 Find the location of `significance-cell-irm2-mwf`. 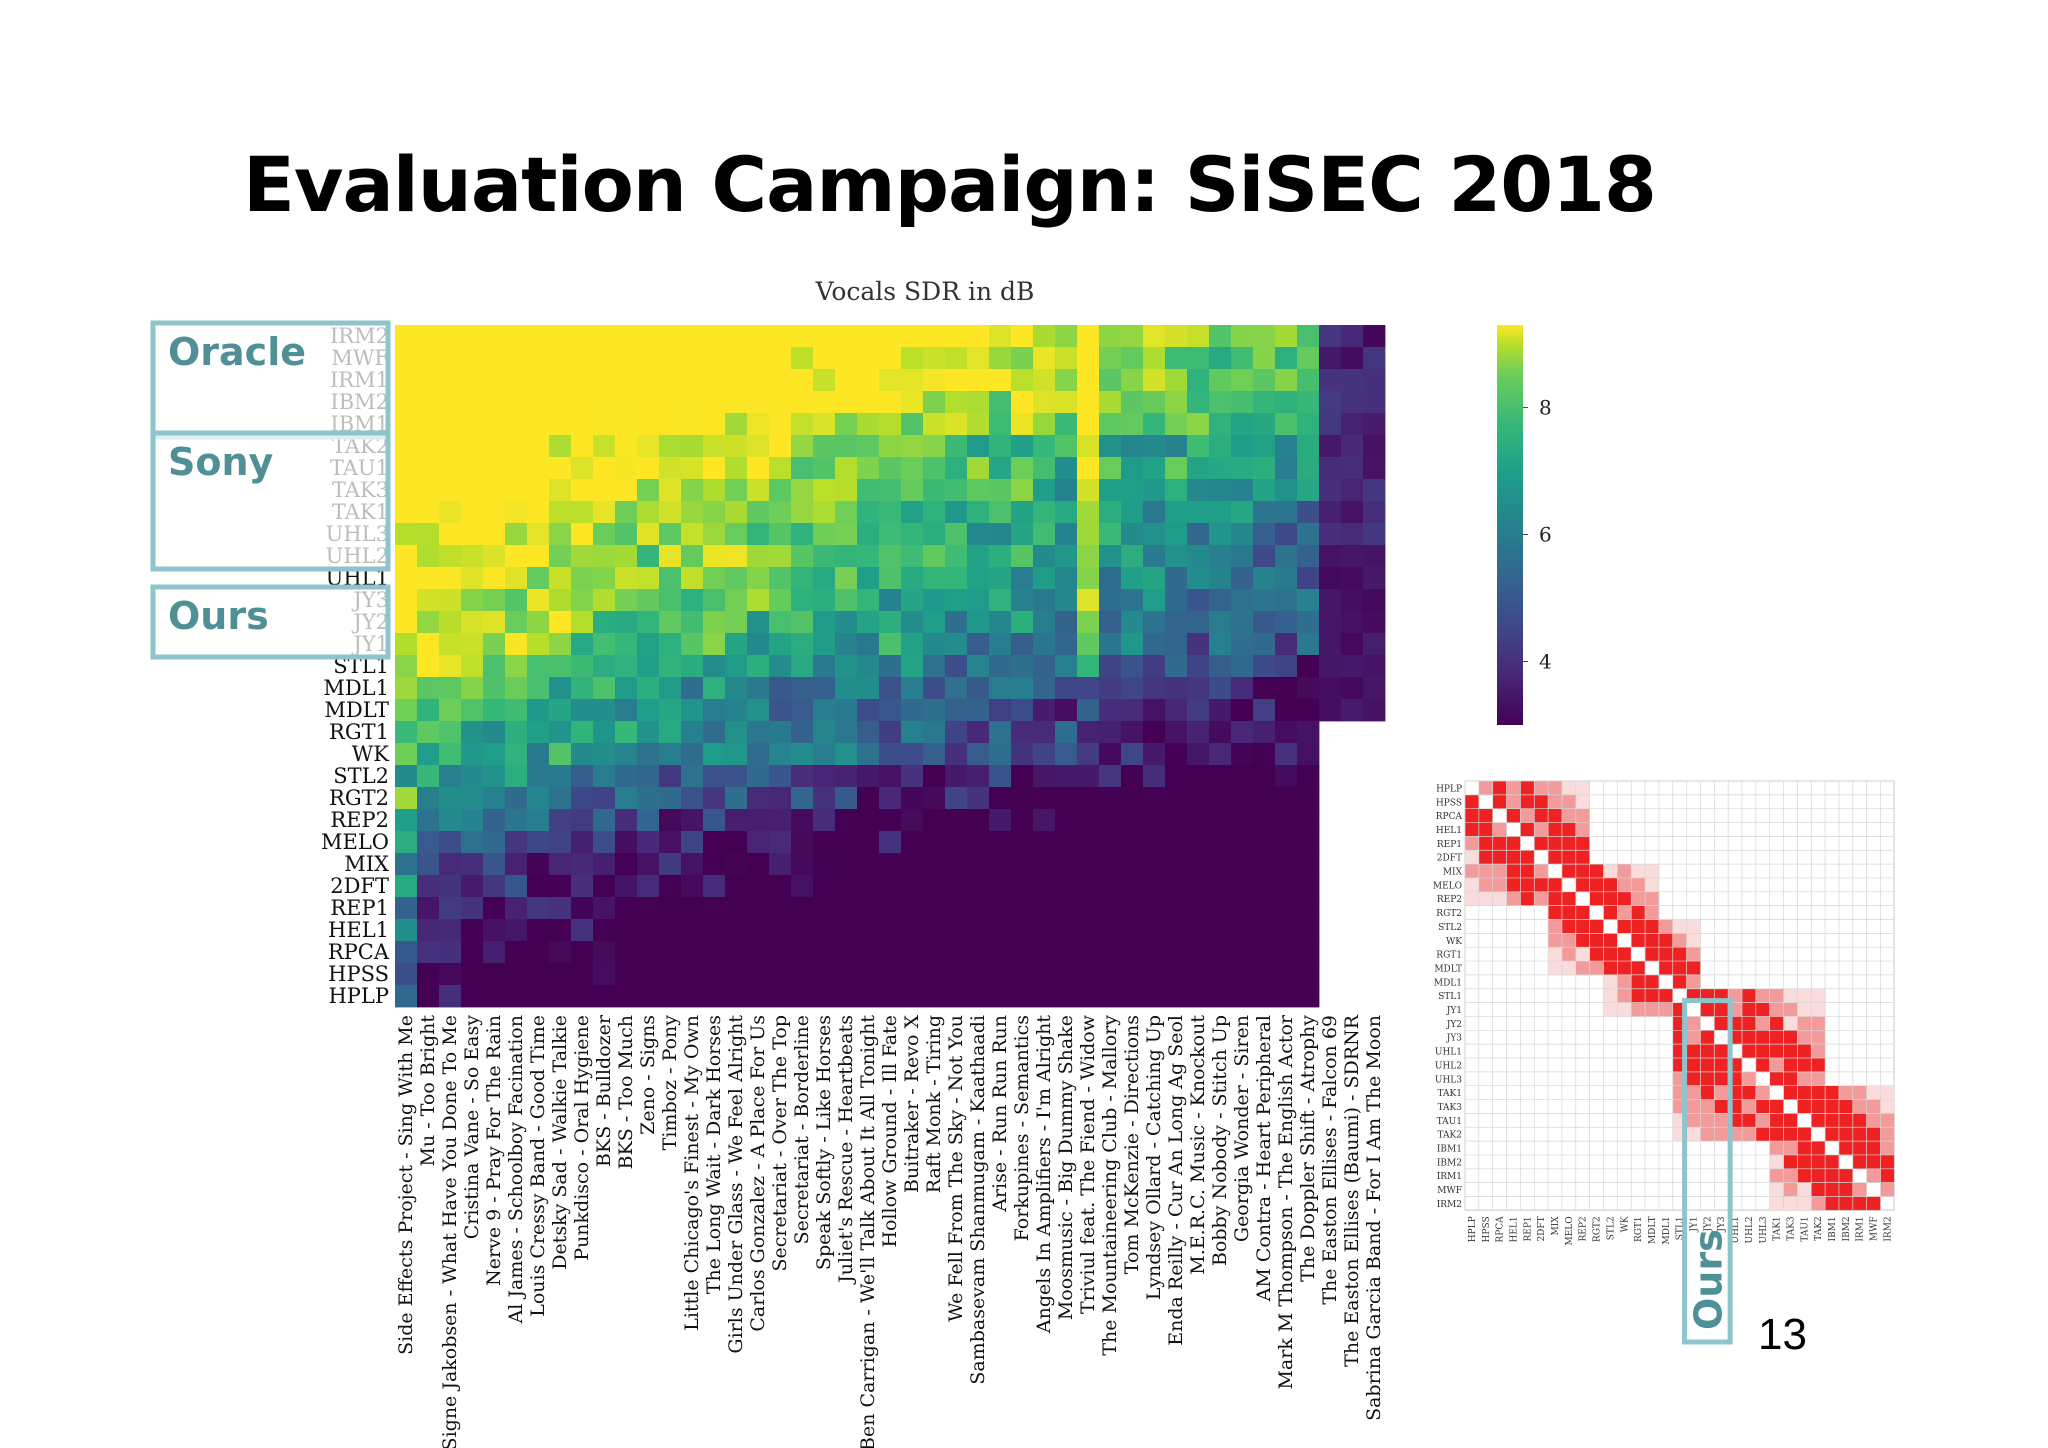

significance-cell-irm2-mwf is located at coordinates (1873, 1203).